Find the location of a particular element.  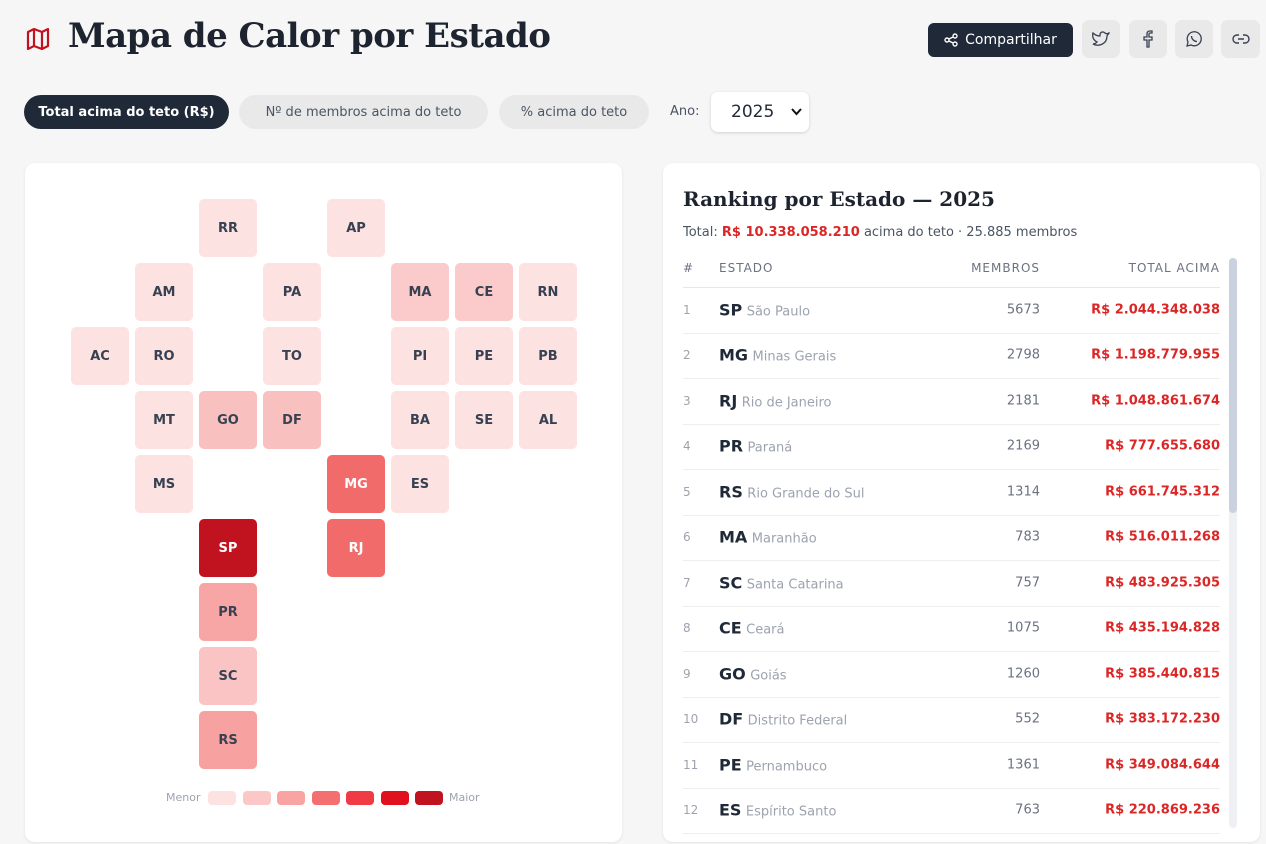

link-button is located at coordinates (1240, 39).